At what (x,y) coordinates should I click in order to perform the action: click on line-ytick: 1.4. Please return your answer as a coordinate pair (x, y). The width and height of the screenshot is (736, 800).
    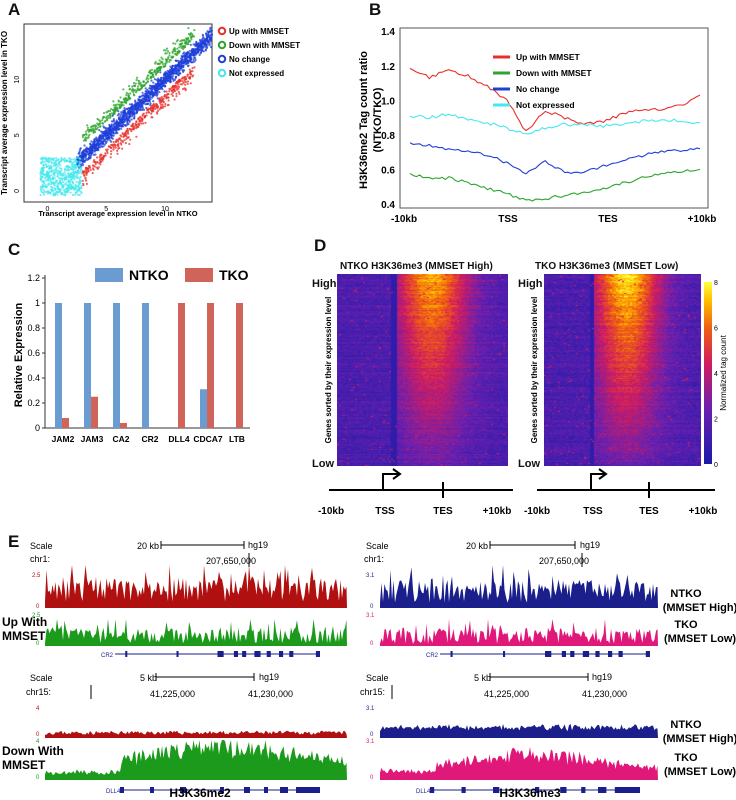
    Looking at the image, I should click on (388, 32).